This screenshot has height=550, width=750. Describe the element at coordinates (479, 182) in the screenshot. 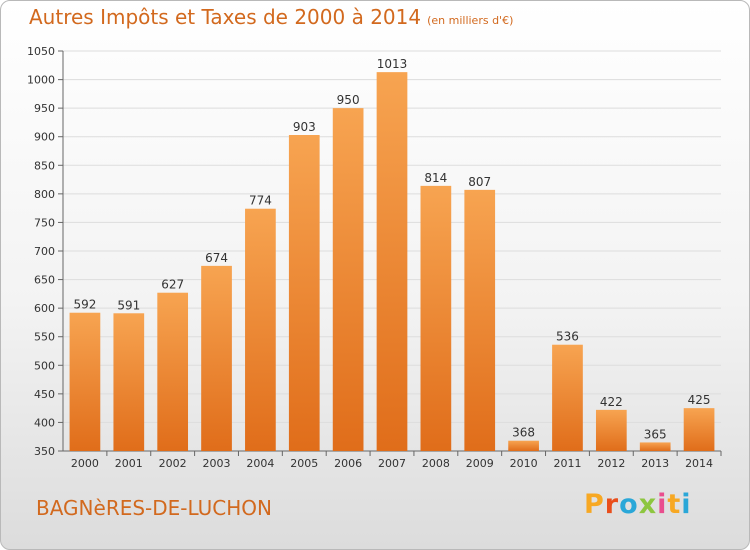

I see `data-label: 807` at that location.